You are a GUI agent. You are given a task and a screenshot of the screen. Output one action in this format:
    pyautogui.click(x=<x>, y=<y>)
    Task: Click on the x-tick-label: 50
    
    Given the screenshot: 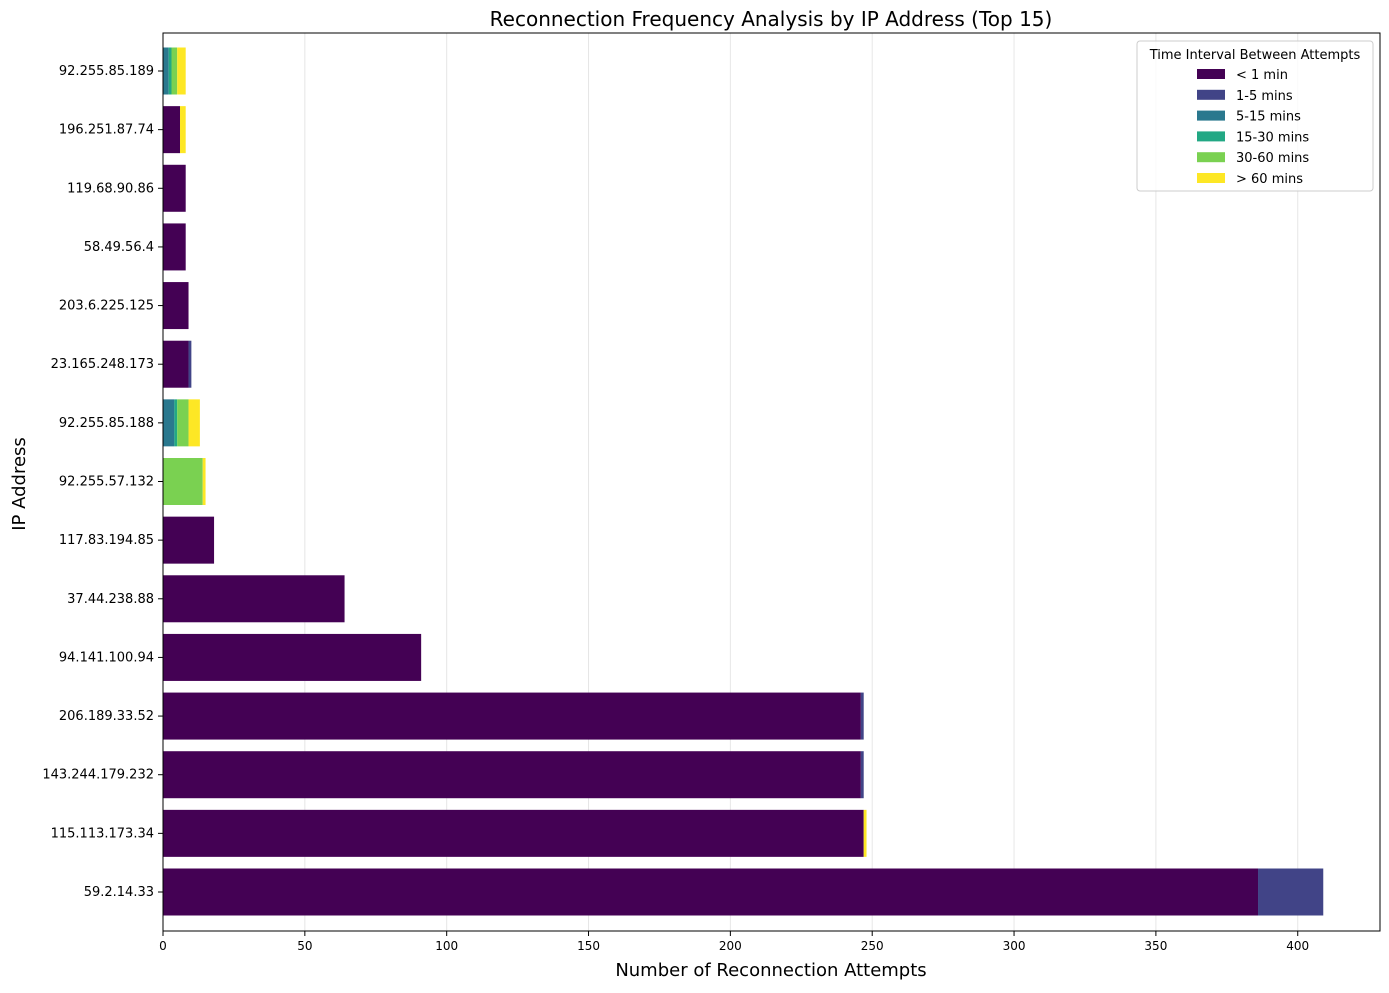 What is the action you would take?
    pyautogui.click(x=304, y=946)
    